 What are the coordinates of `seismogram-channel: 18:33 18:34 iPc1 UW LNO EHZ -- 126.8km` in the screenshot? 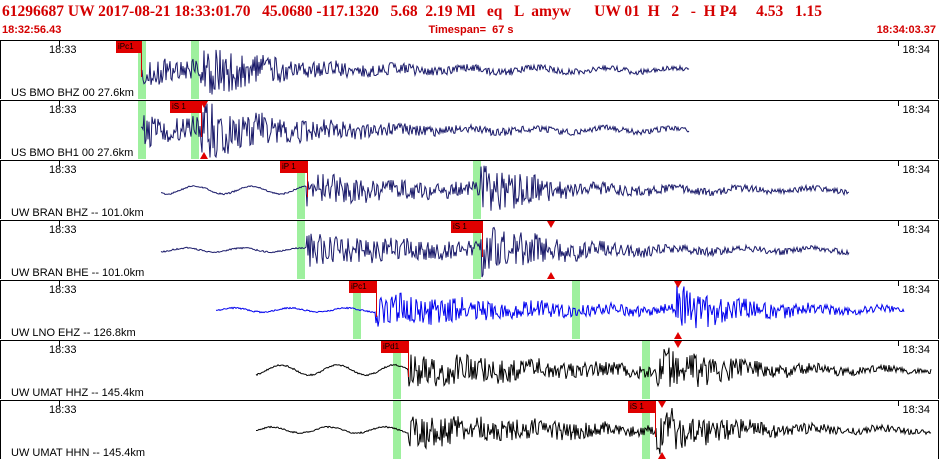 It's located at (469, 309).